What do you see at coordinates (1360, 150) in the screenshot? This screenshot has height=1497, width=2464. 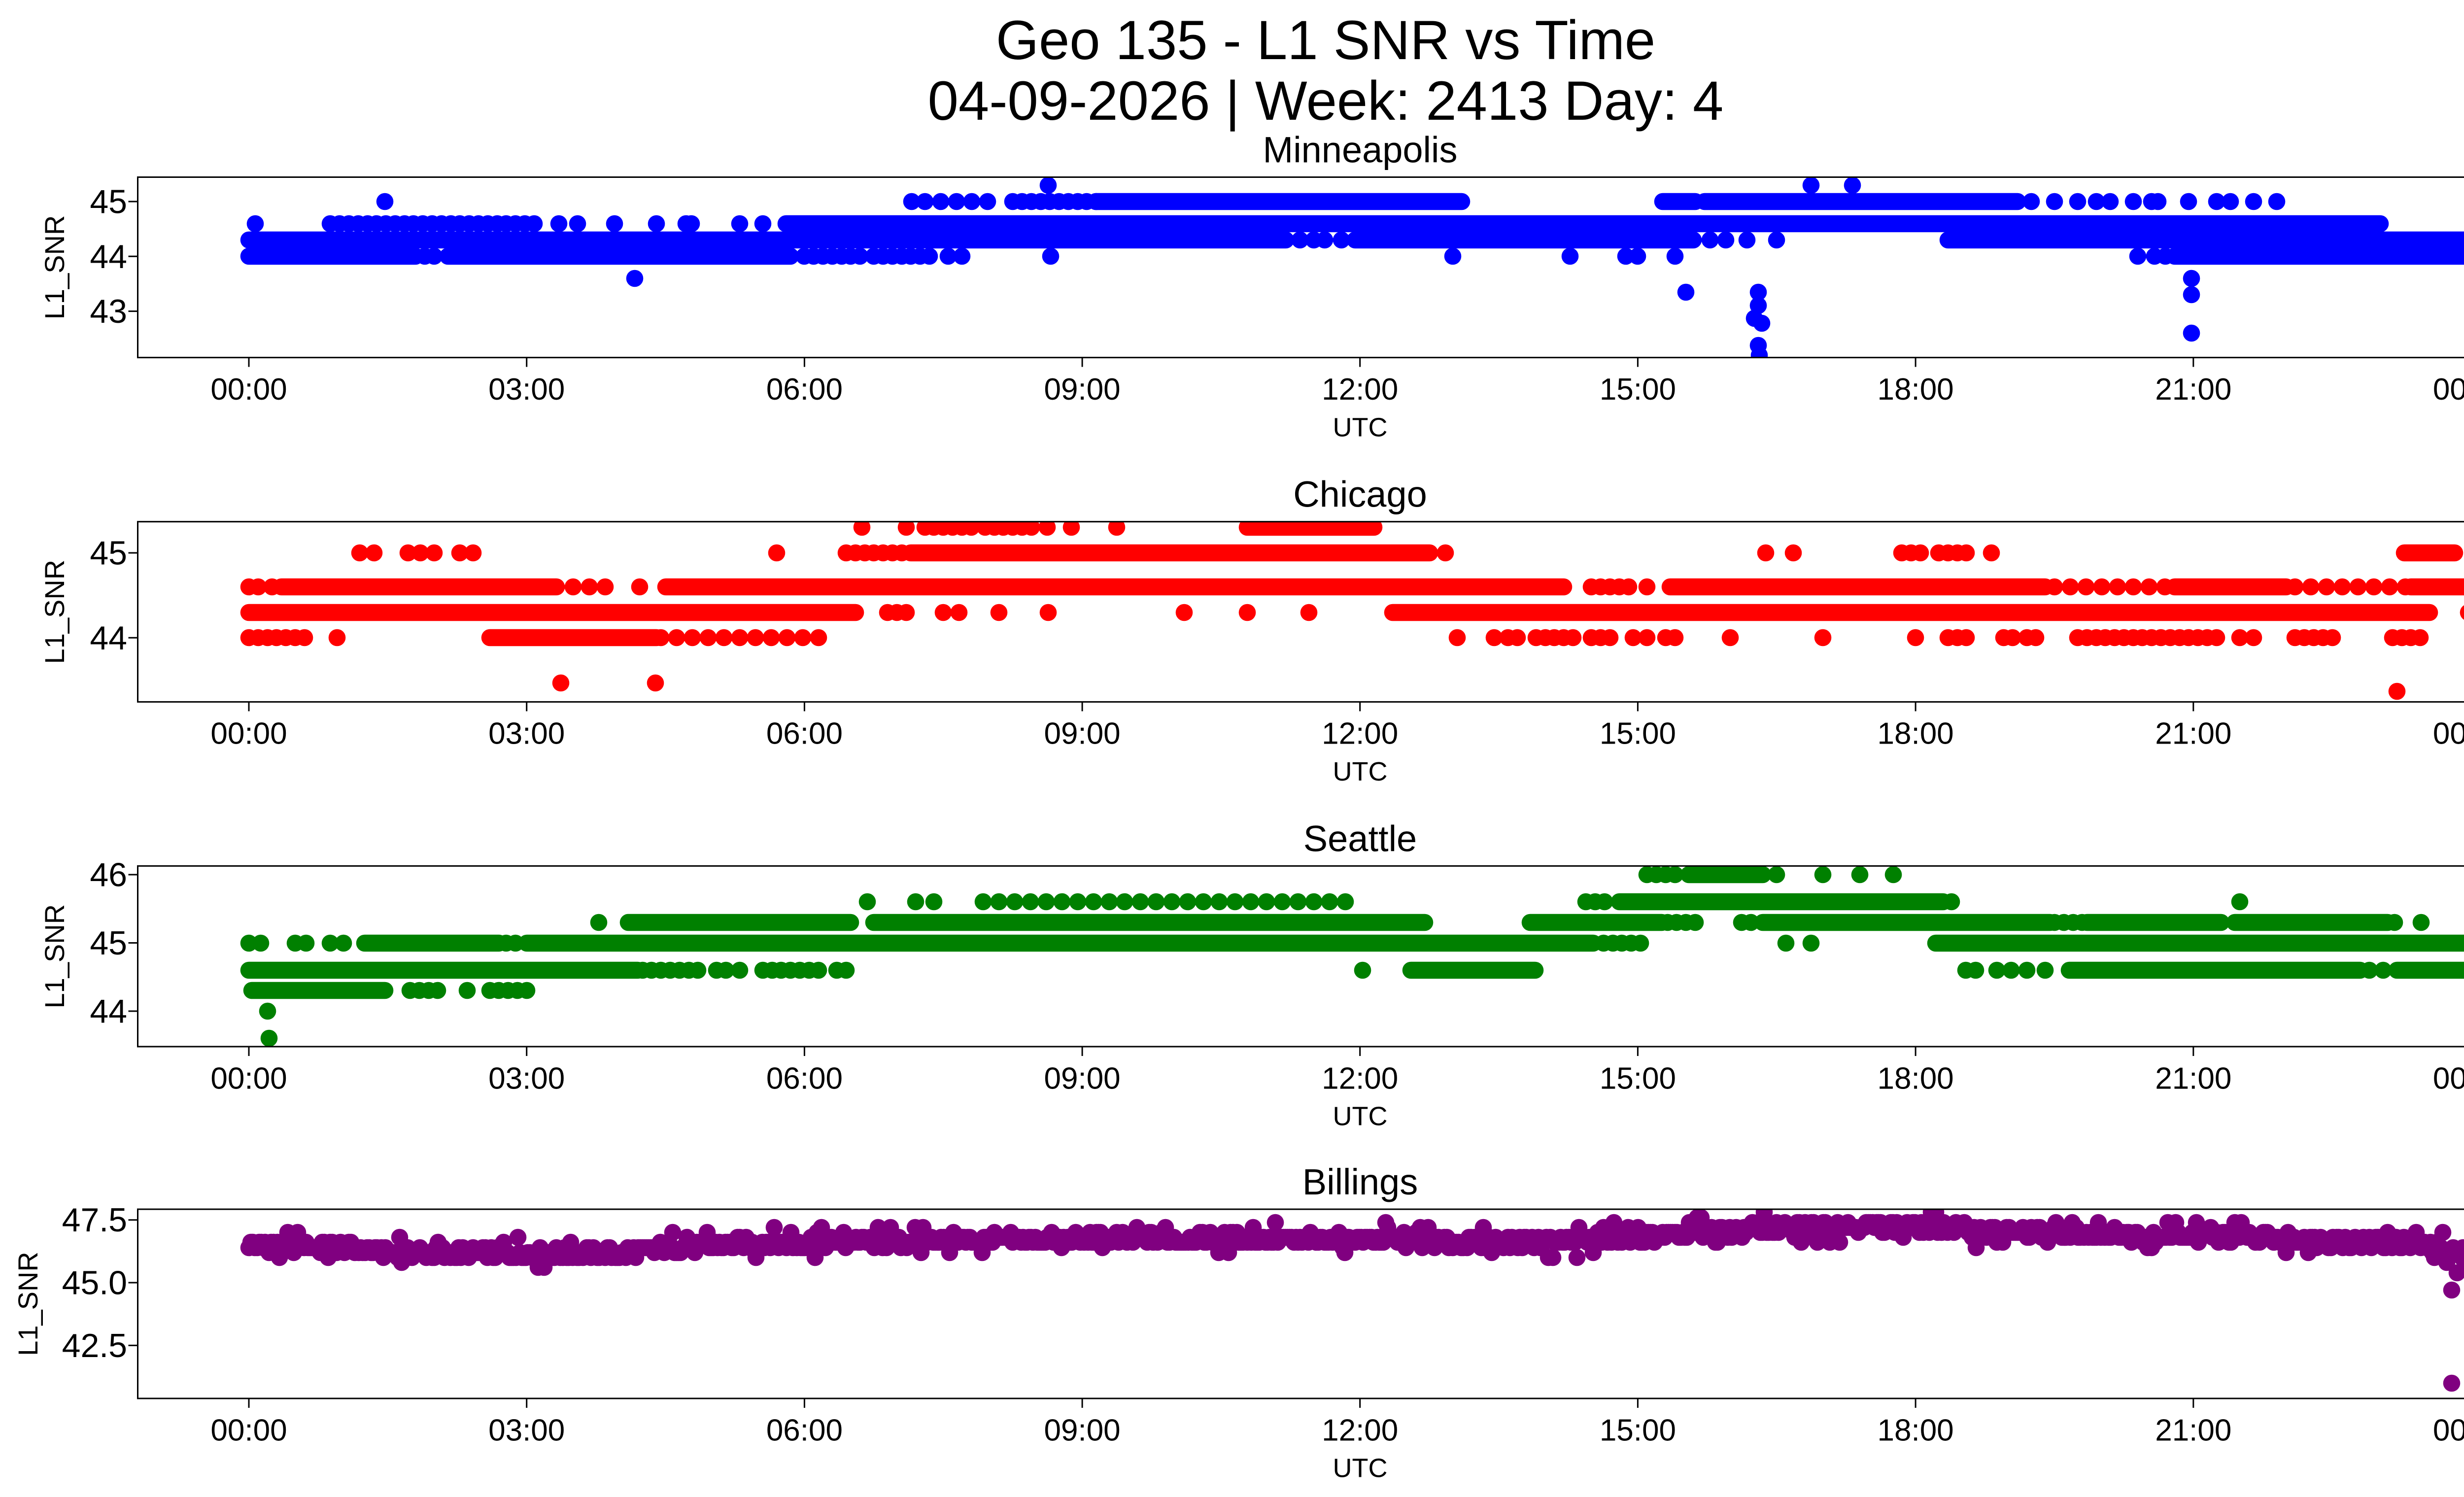 I see `svg-text: Minneapolis` at bounding box center [1360, 150].